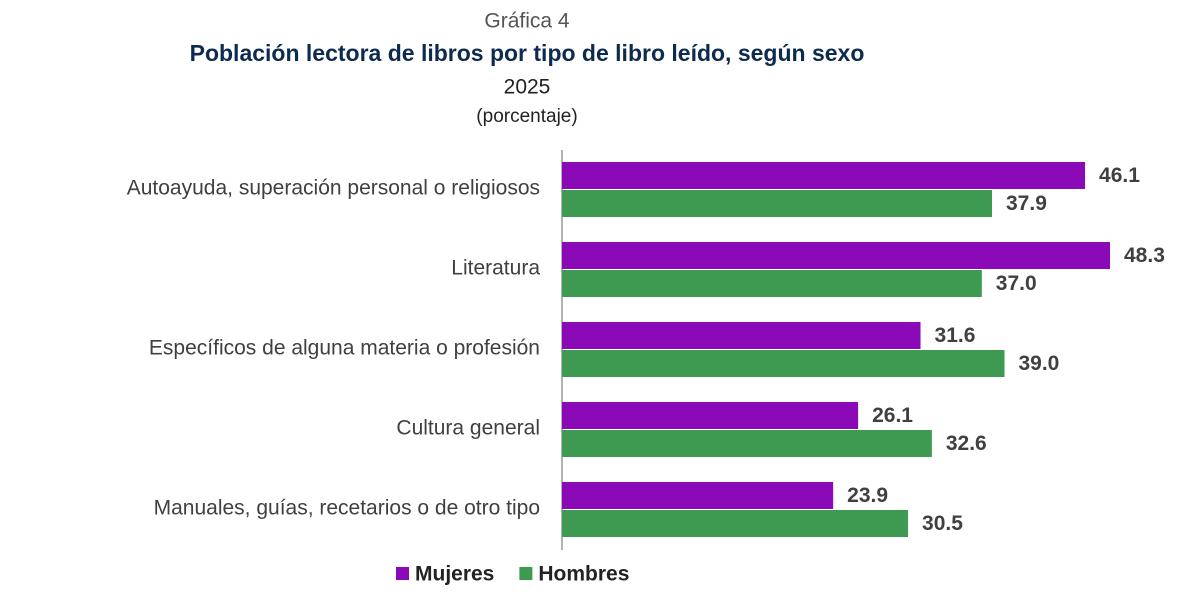 The width and height of the screenshot is (1200, 594). What do you see at coordinates (527, 87) in the screenshot?
I see `chart-subtitle: 2025` at bounding box center [527, 87].